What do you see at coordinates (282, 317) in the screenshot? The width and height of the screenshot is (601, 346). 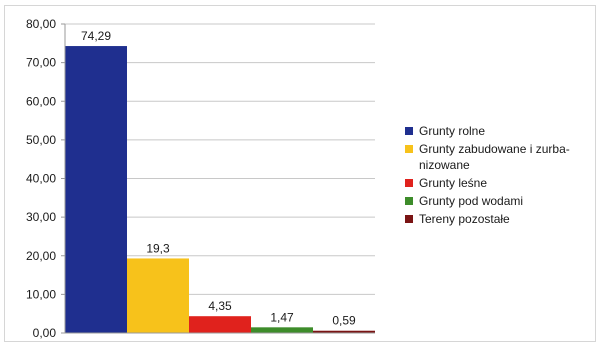 I see `data-label: 1,47` at bounding box center [282, 317].